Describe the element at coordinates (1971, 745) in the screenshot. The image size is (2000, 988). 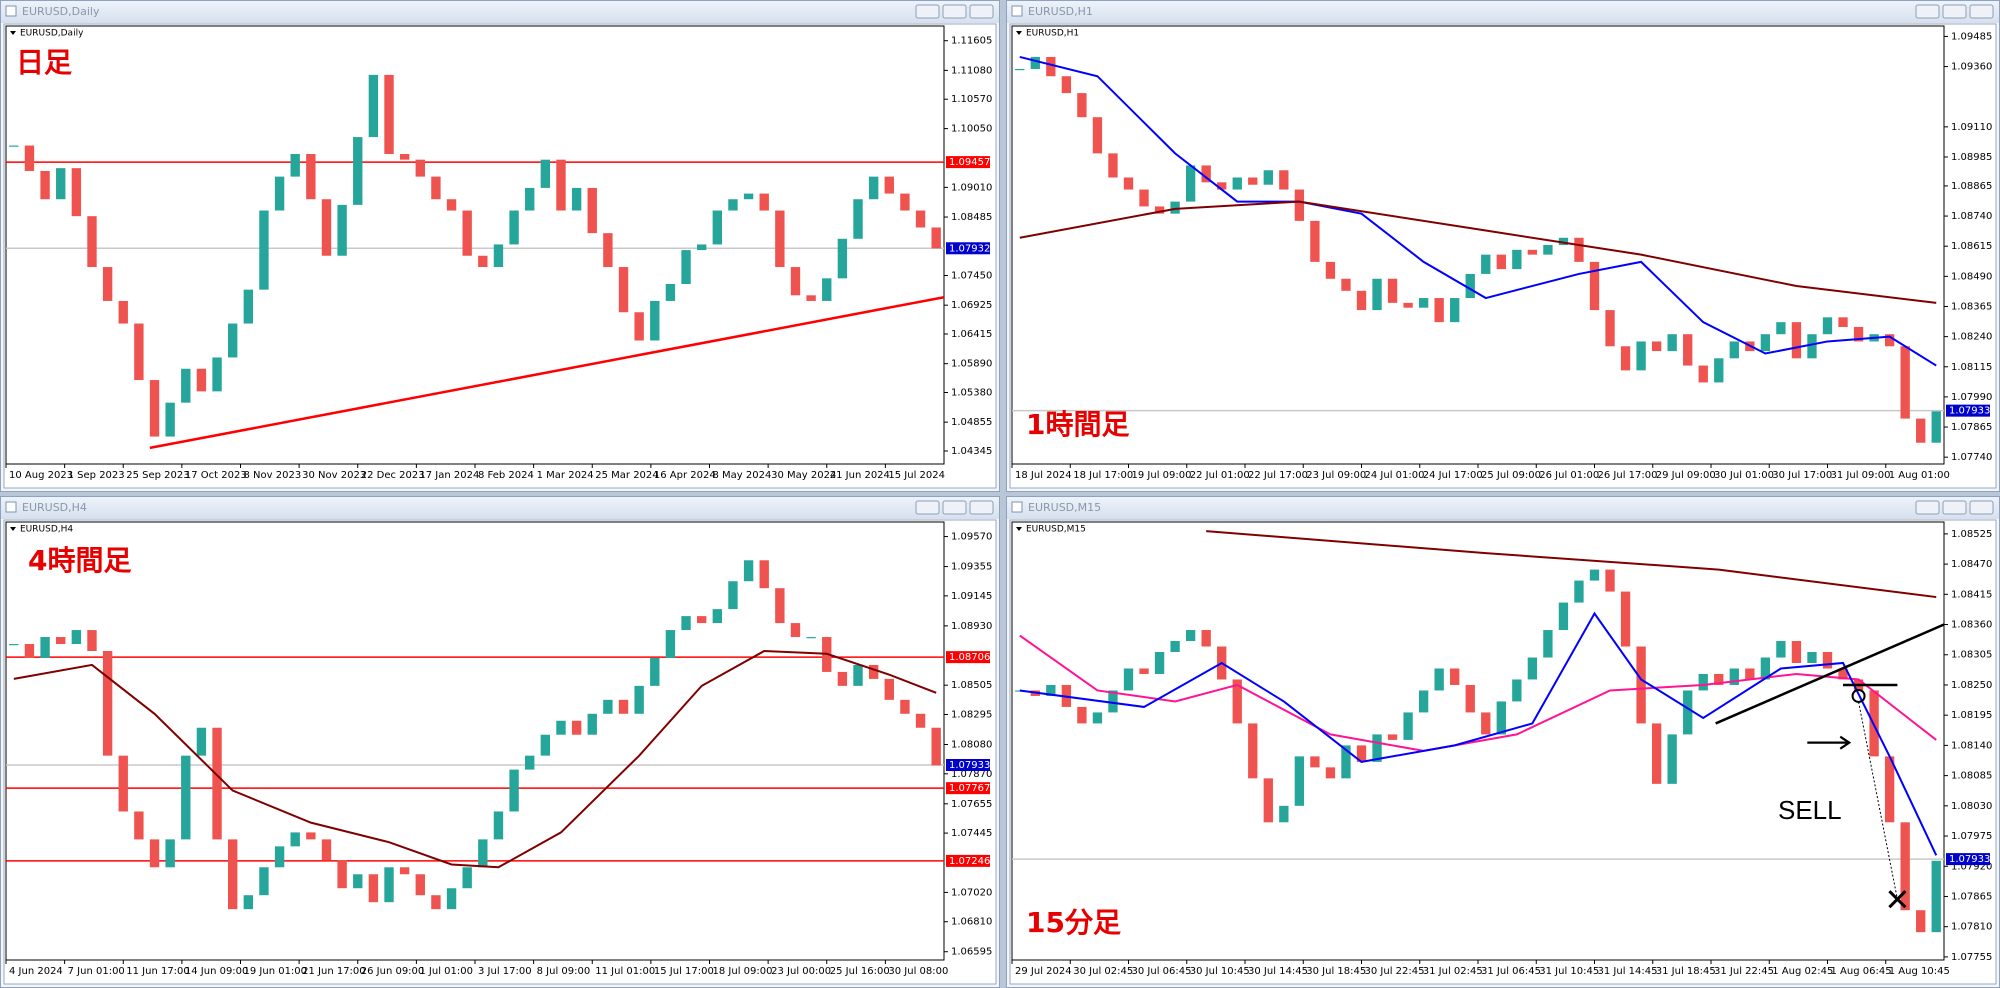
I see `y-tick-label: 1.08140` at that location.